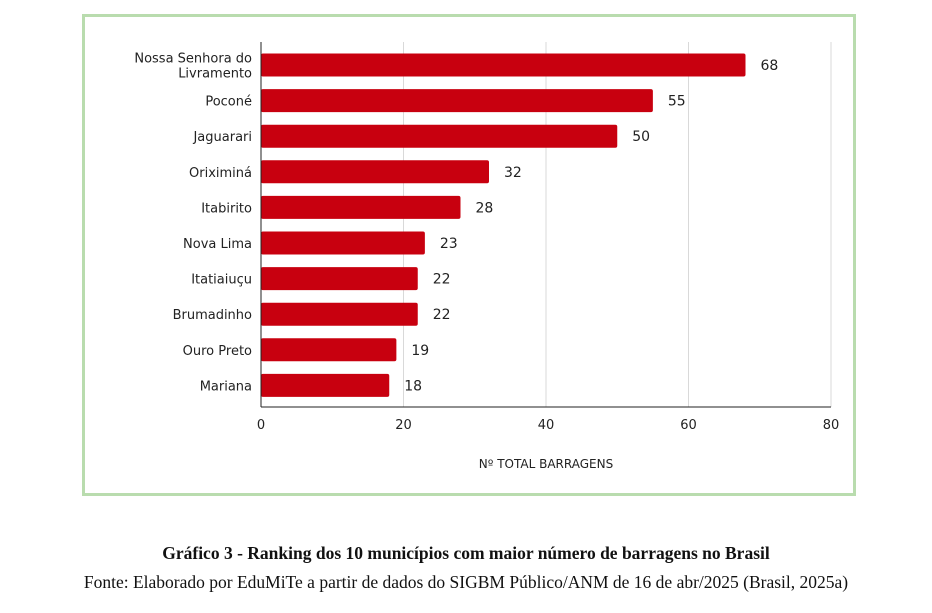 The height and width of the screenshot is (613, 932). Describe the element at coordinates (261, 425) in the screenshot. I see `x-tick-label: 0` at that location.